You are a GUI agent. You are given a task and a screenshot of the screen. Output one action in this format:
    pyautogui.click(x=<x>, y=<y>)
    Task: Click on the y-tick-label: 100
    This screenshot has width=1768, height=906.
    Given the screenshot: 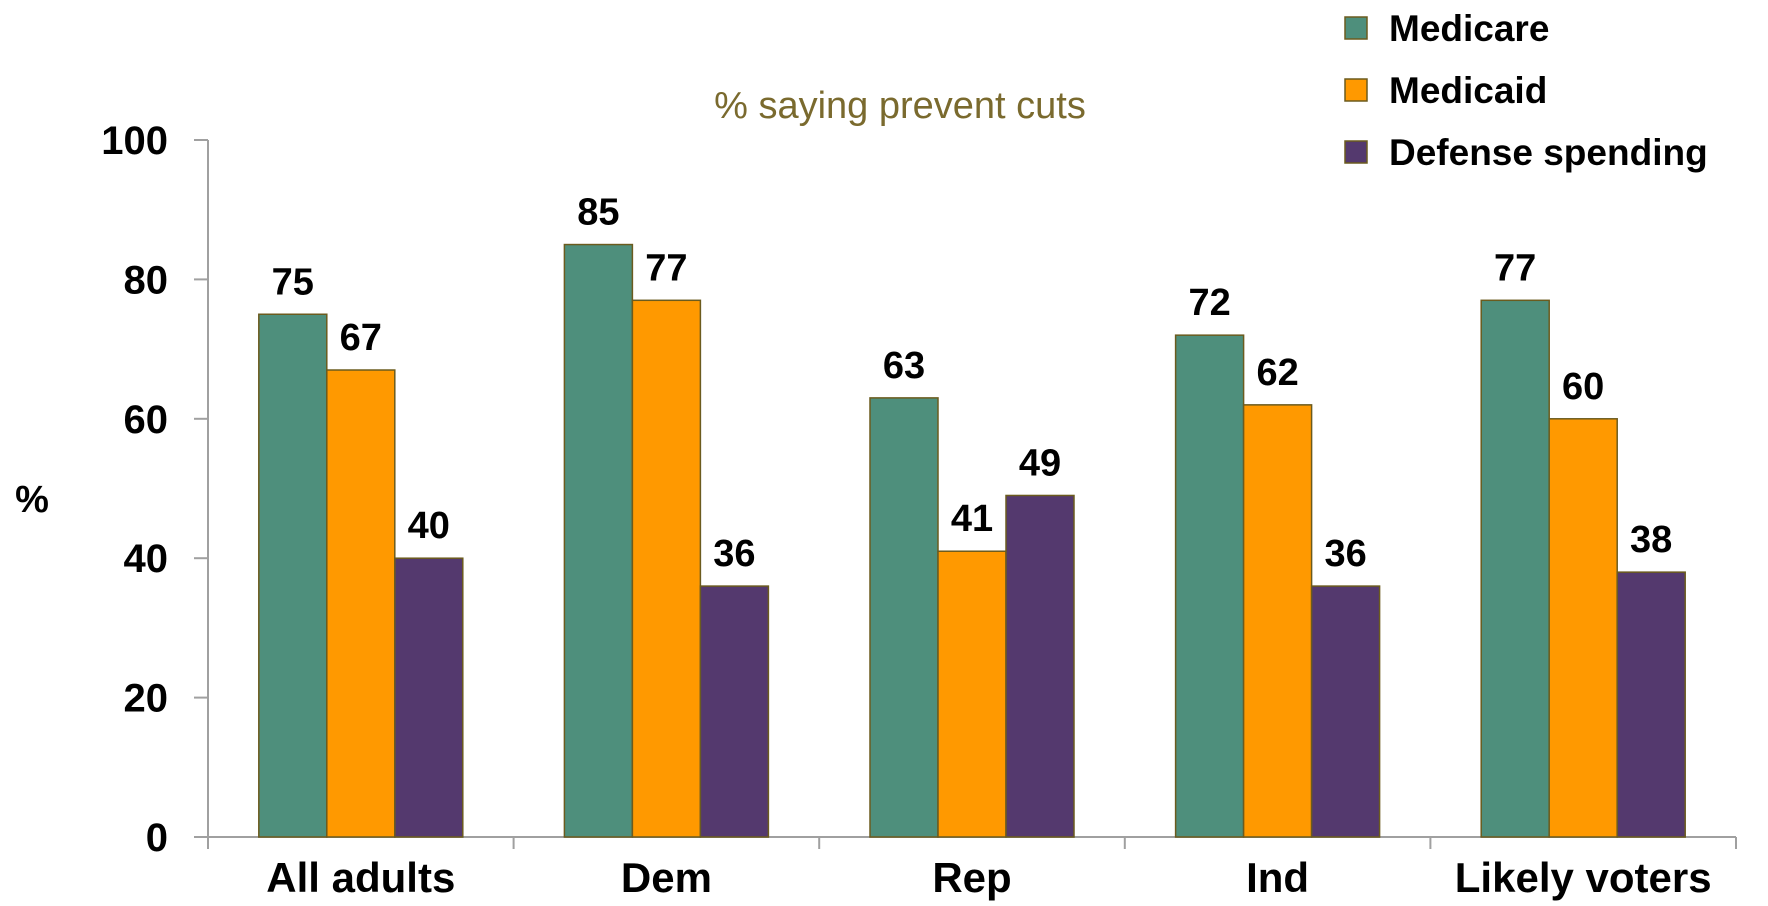 What is the action you would take?
    pyautogui.click(x=134, y=141)
    